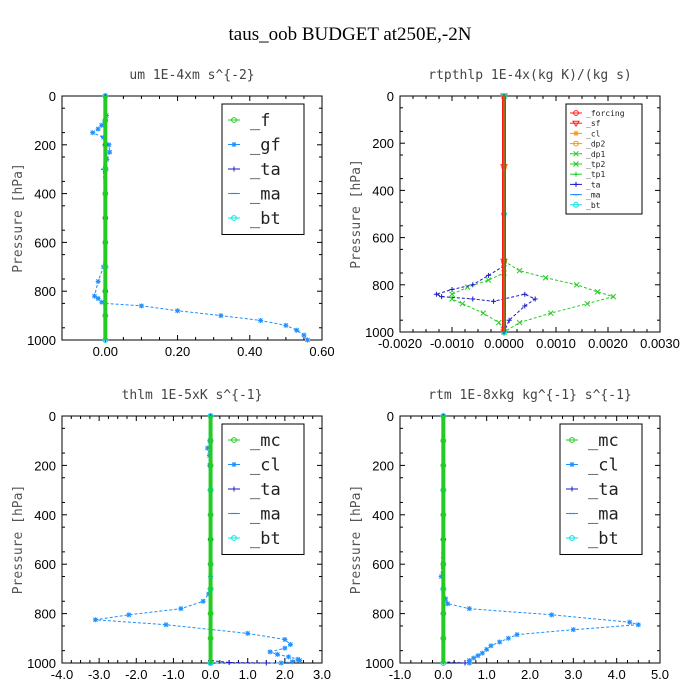  Describe the element at coordinates (595, 154) in the screenshot. I see `legend-entry: _dp1` at that location.